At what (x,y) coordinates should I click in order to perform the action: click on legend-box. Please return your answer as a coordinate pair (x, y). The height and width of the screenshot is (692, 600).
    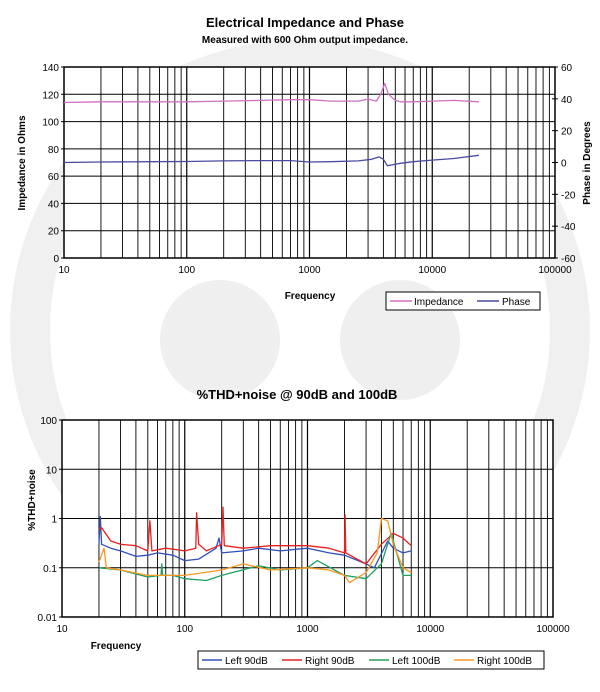
    Looking at the image, I should click on (463, 301).